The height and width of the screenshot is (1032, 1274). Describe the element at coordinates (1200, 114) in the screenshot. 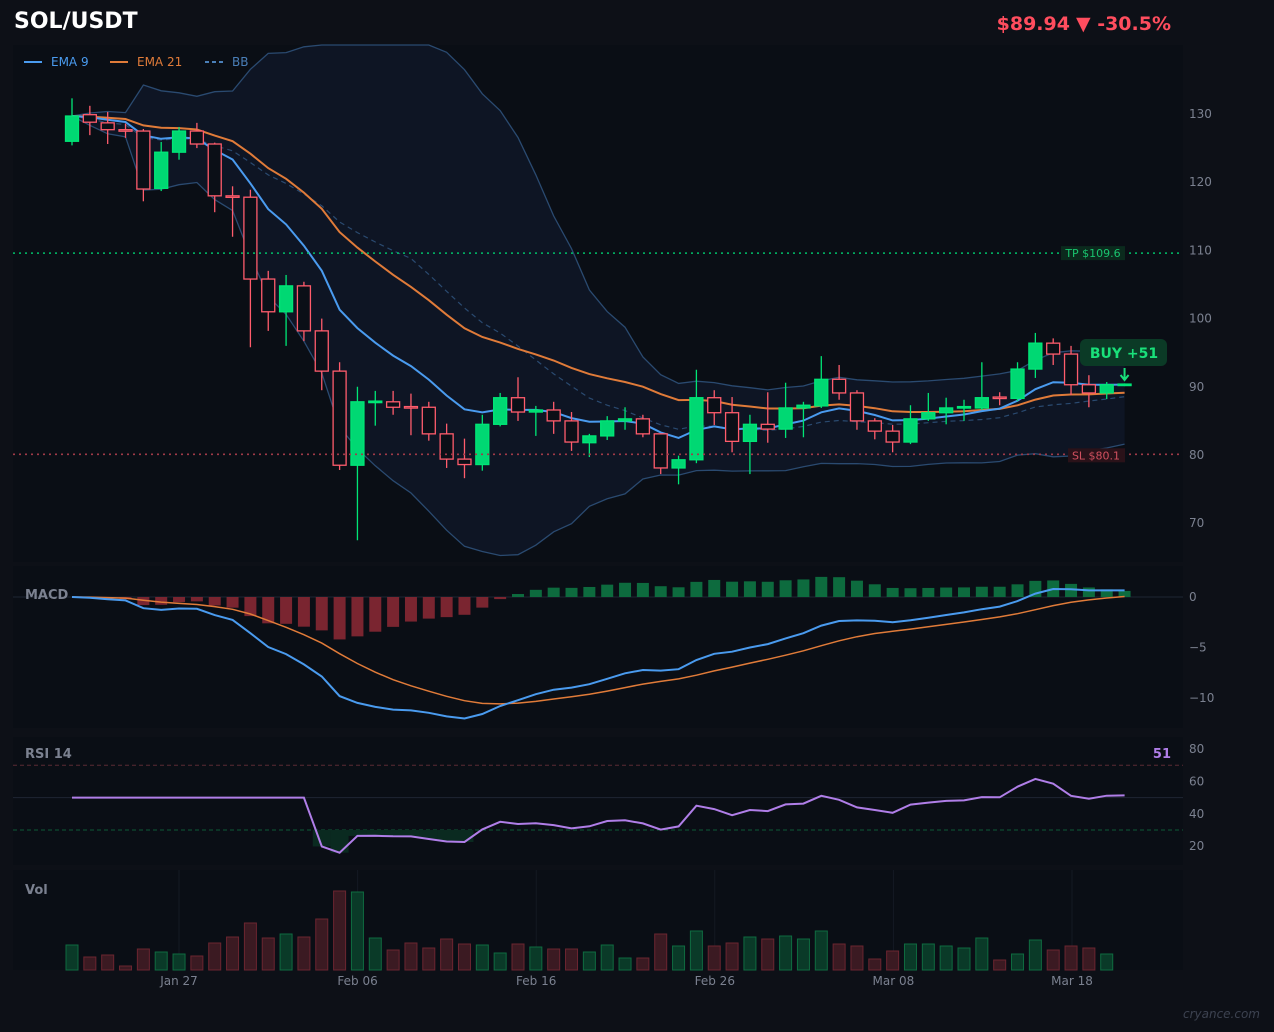

I see `price-tick-label: 130` at that location.